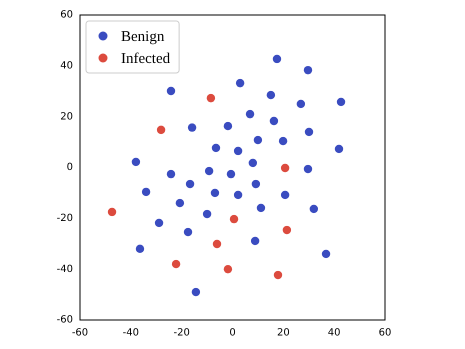  What do you see at coordinates (64, 218) in the screenshot?
I see `y-tick-label: -20` at bounding box center [64, 218].